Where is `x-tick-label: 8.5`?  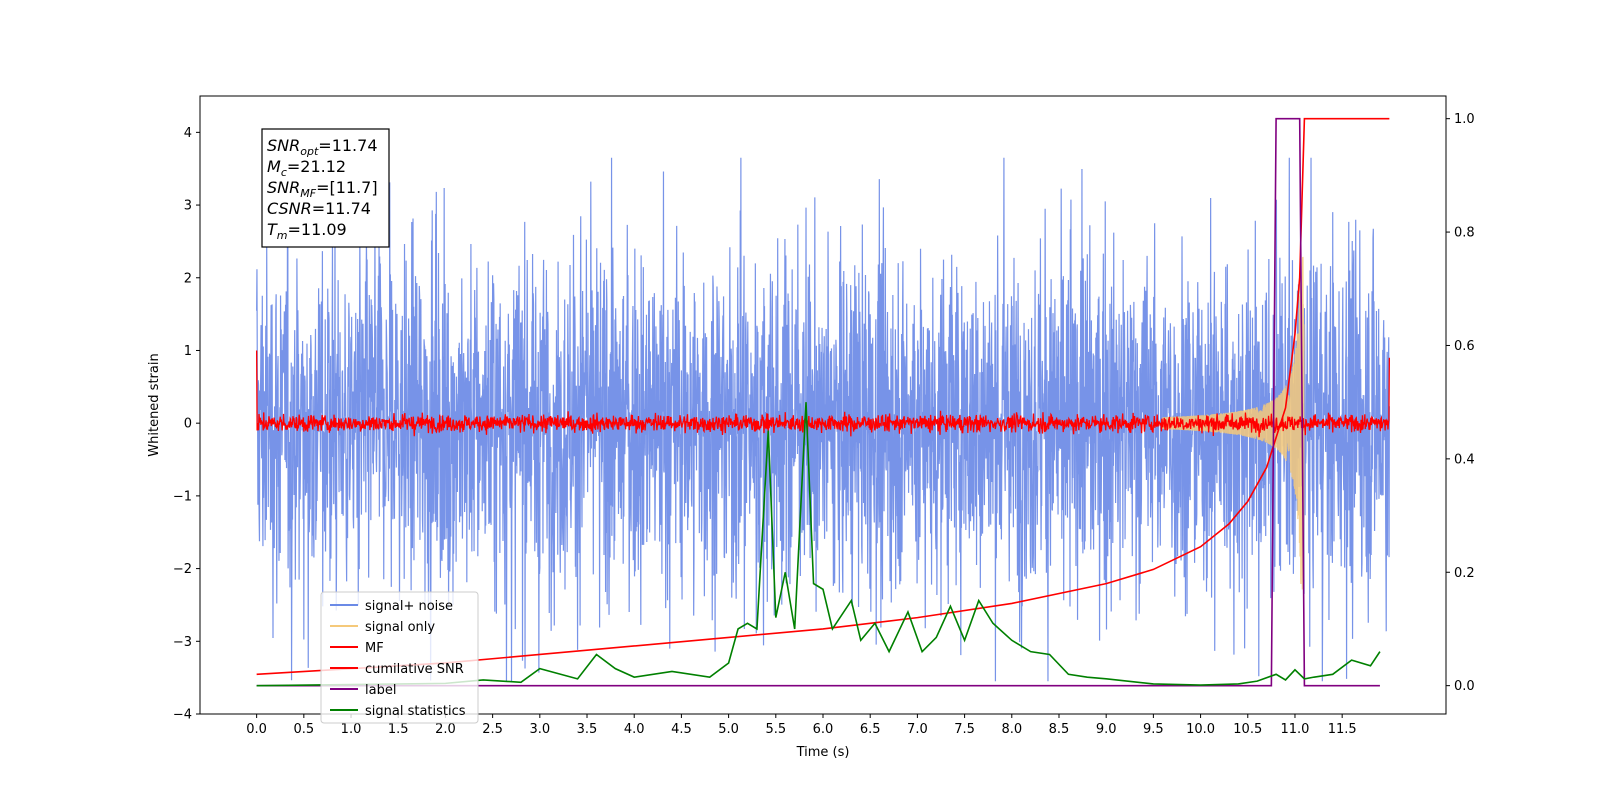 x-tick-label: 8.5 is located at coordinates (1059, 729).